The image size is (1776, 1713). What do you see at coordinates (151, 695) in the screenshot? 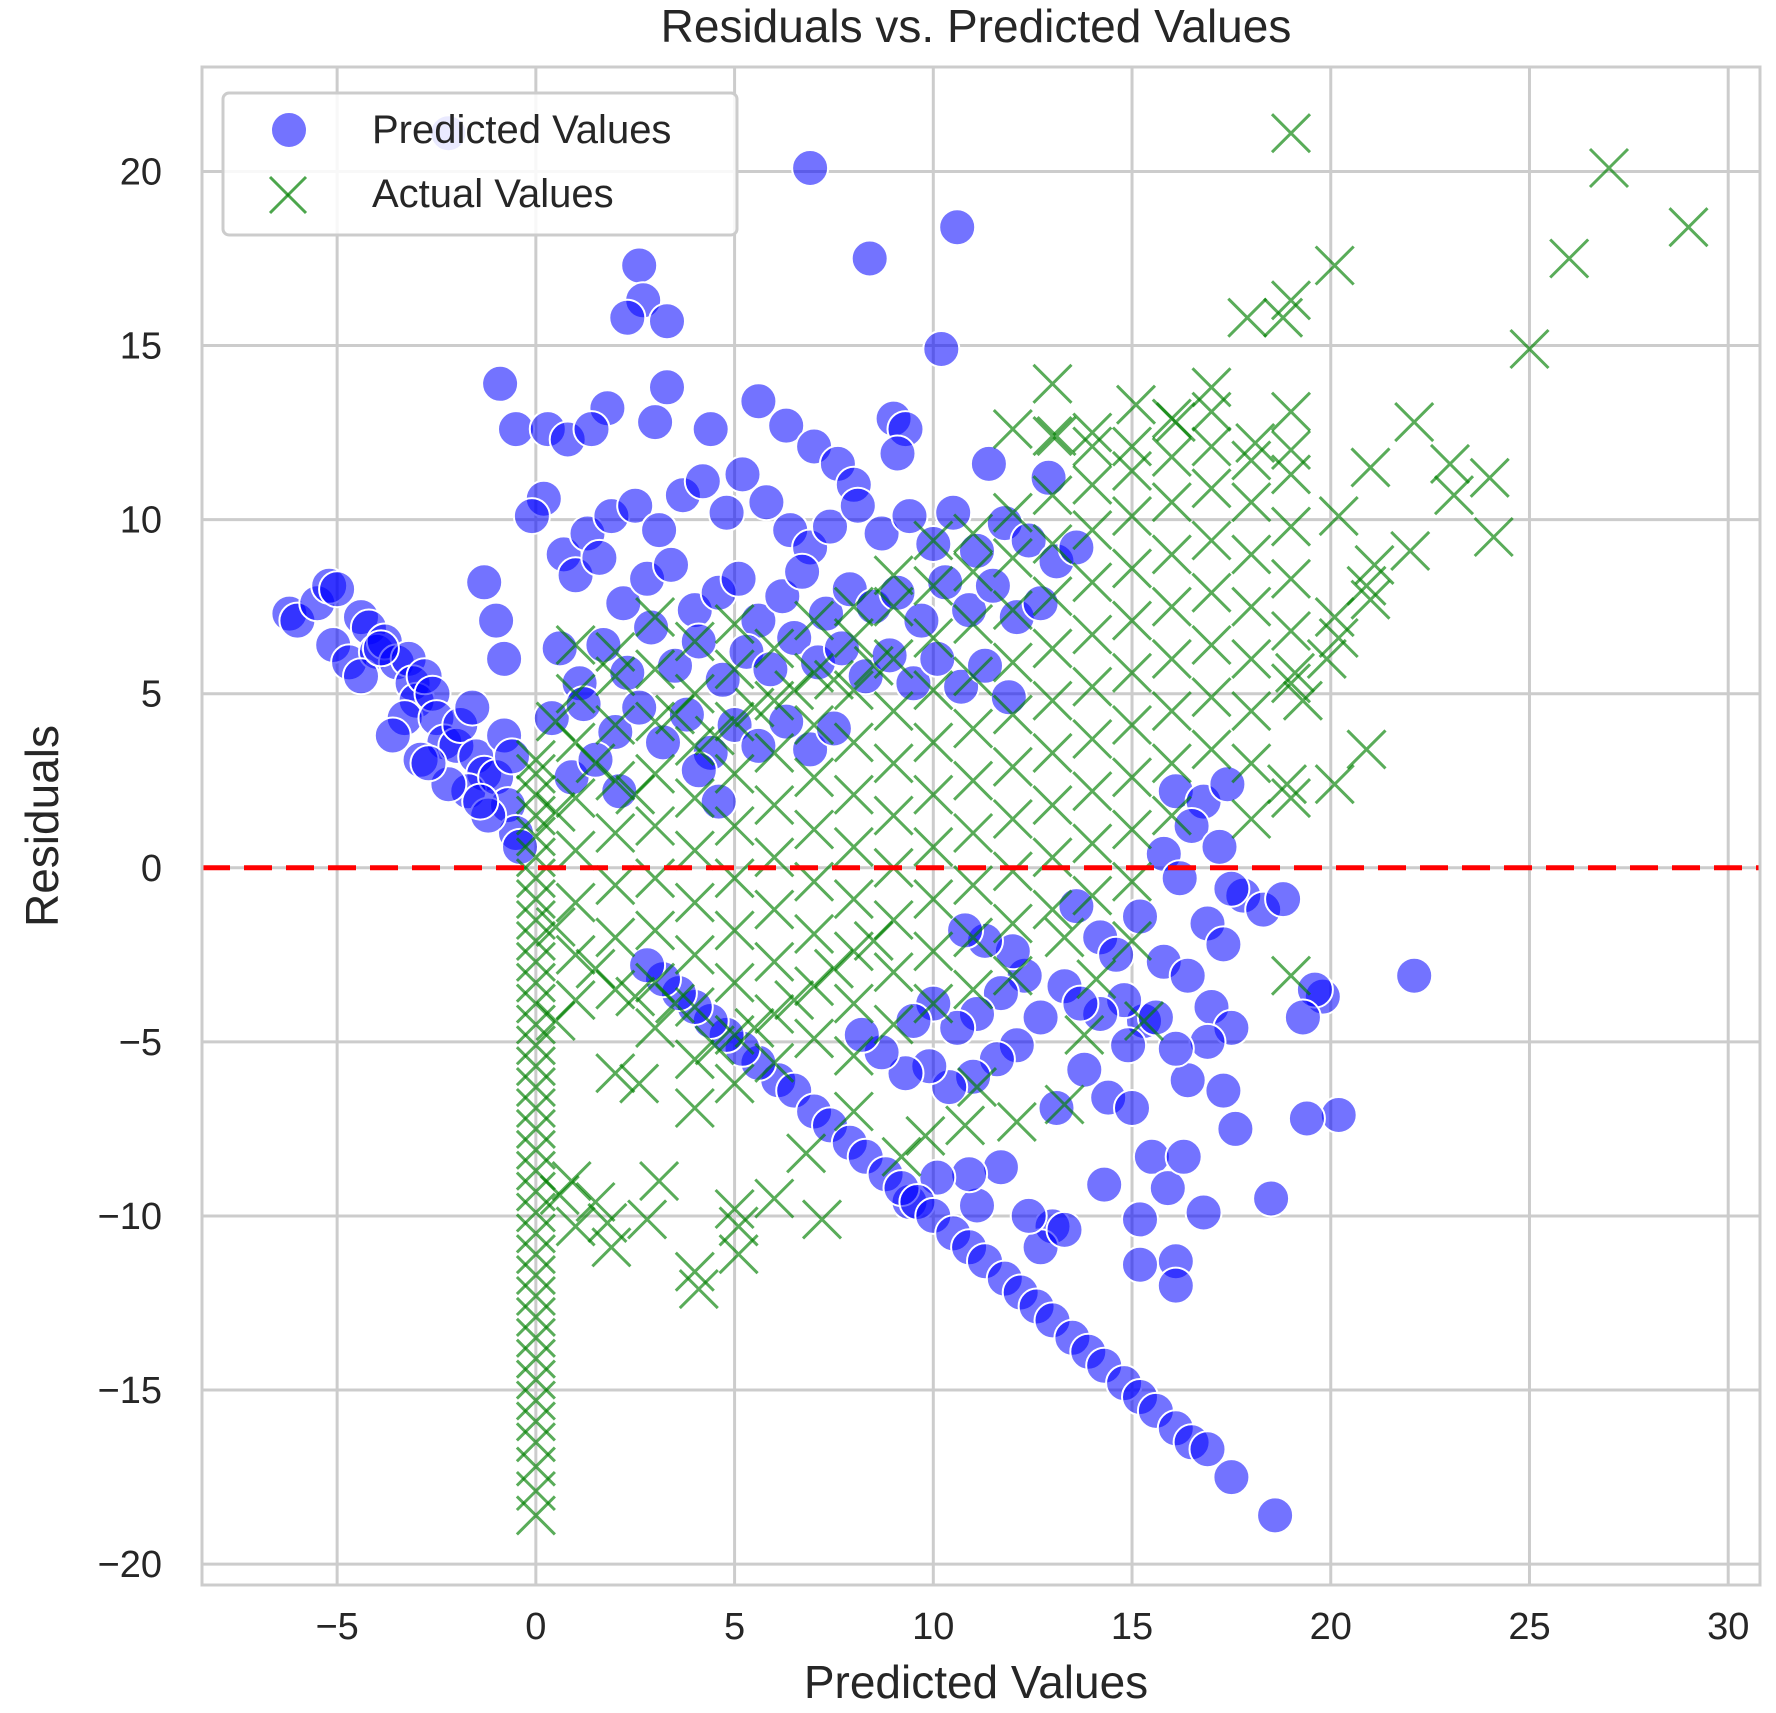
I see `y-tick-label: 5` at bounding box center [151, 695].